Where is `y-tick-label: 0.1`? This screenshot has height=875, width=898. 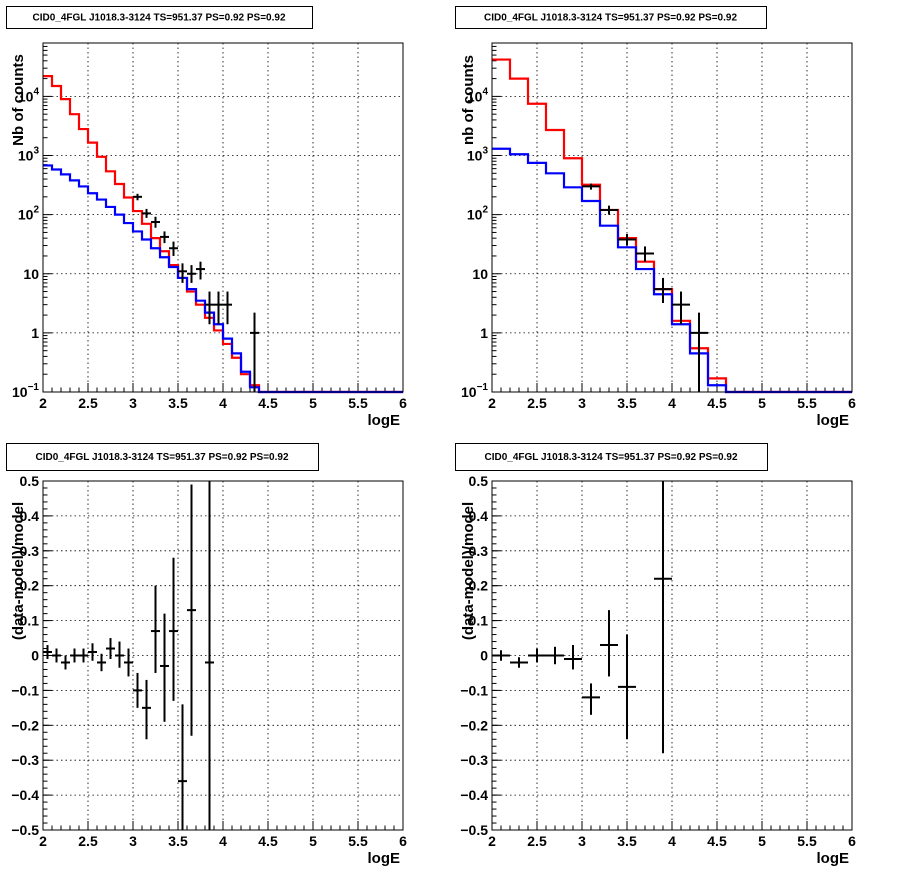 y-tick-label: 0.1 is located at coordinates (479, 621).